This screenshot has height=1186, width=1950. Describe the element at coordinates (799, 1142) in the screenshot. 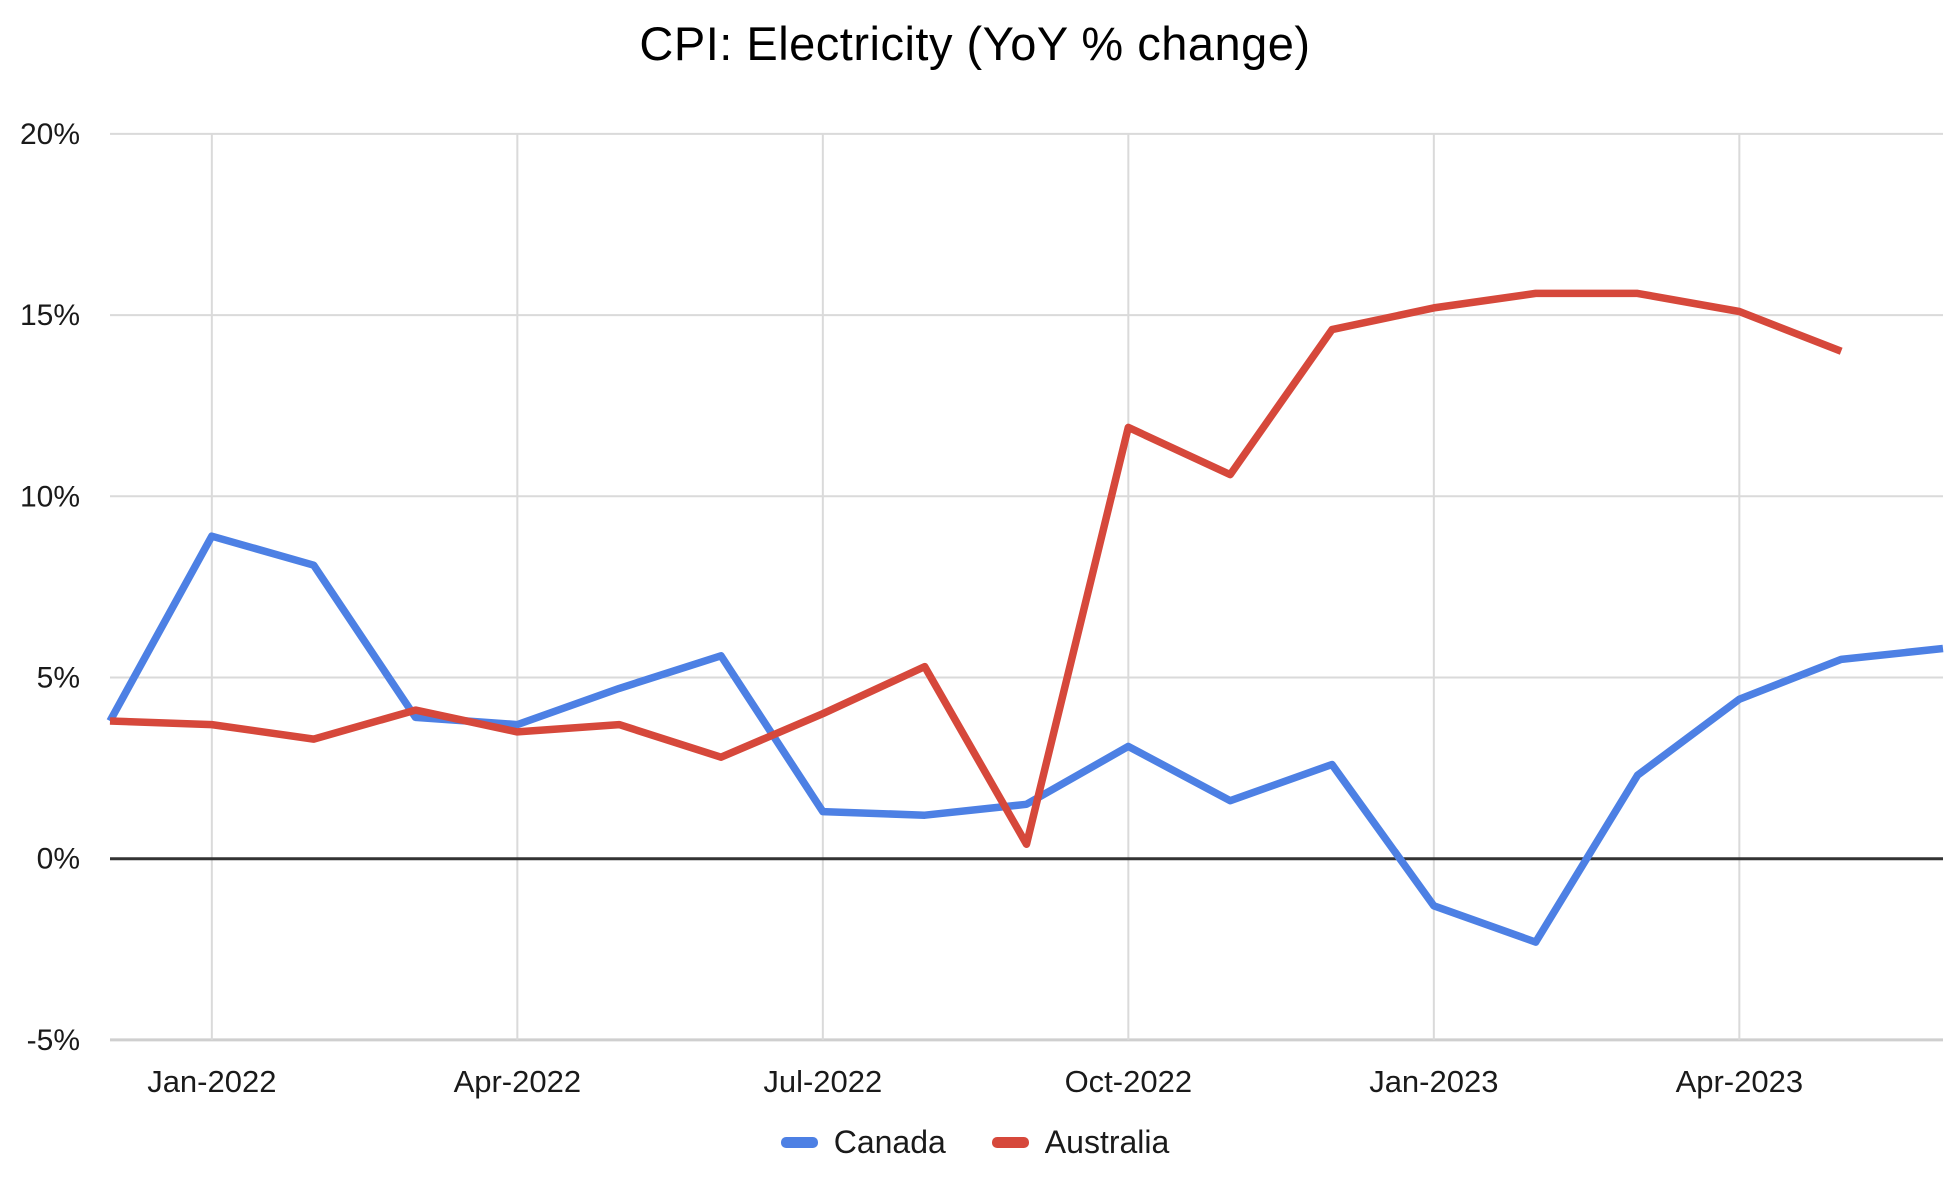

I see `legend-swatch-canada` at that location.